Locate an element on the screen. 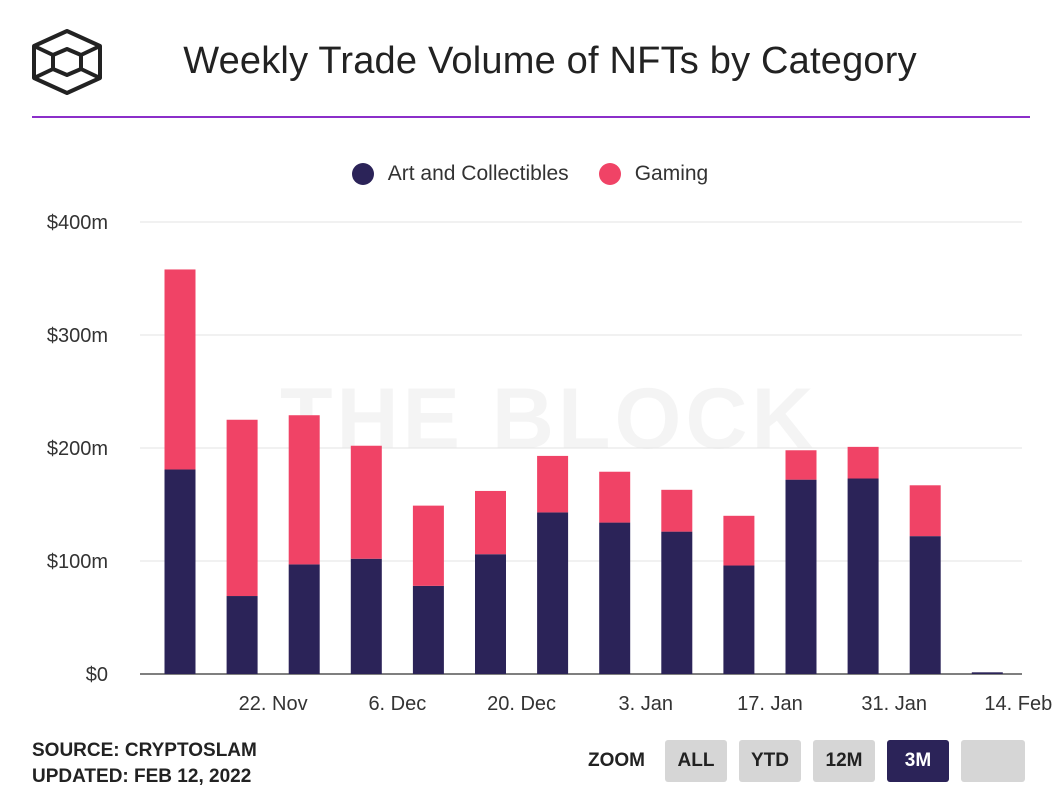 The height and width of the screenshot is (792, 1060). x-tick-label: 22. Nov is located at coordinates (273, 704).